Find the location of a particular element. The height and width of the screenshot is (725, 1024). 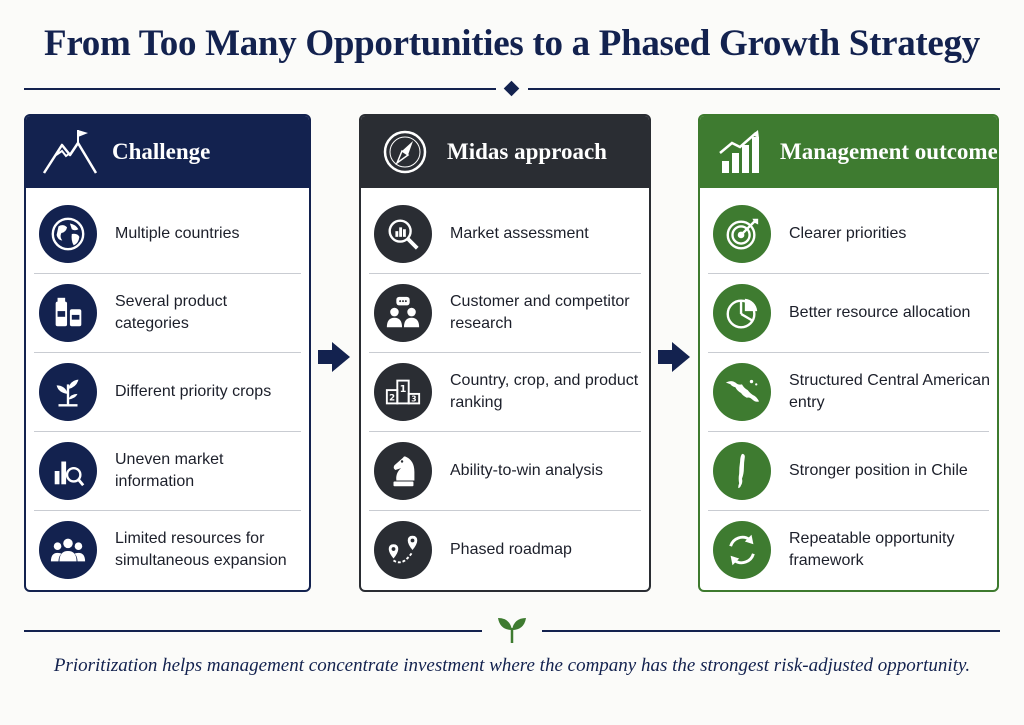

approach-heading: Midas approach is located at coordinates (527, 151).